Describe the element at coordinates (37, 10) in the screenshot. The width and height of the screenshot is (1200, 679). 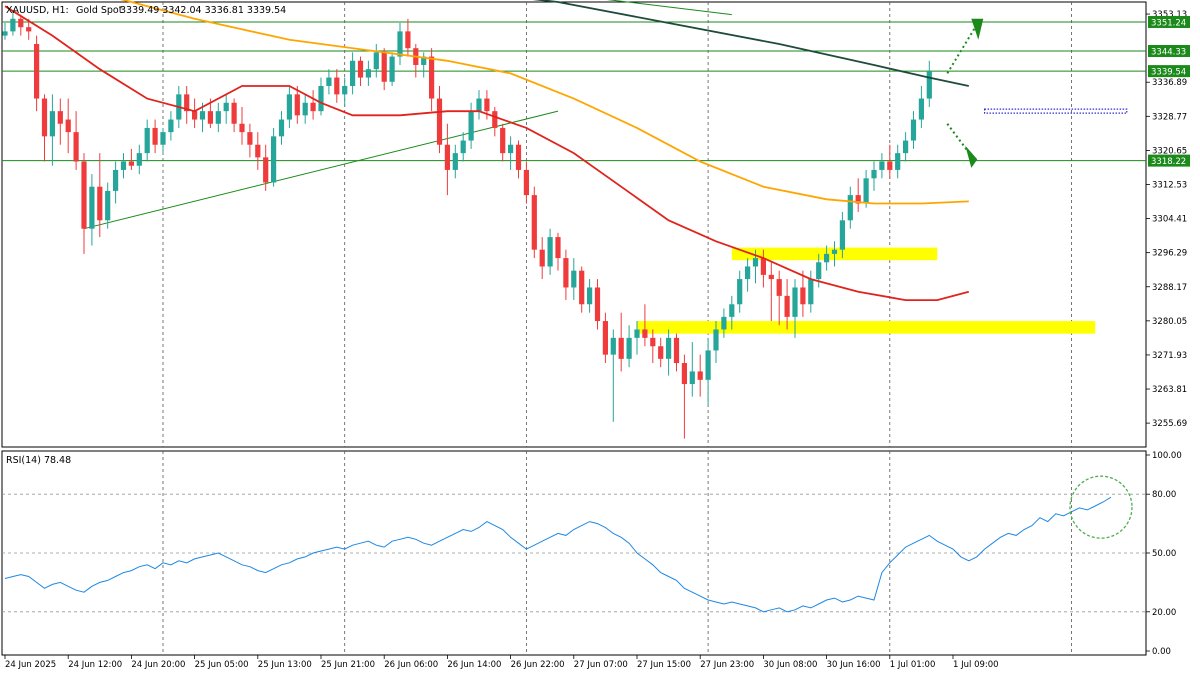
I see `symbol-label: XAUUSD, H1:` at that location.